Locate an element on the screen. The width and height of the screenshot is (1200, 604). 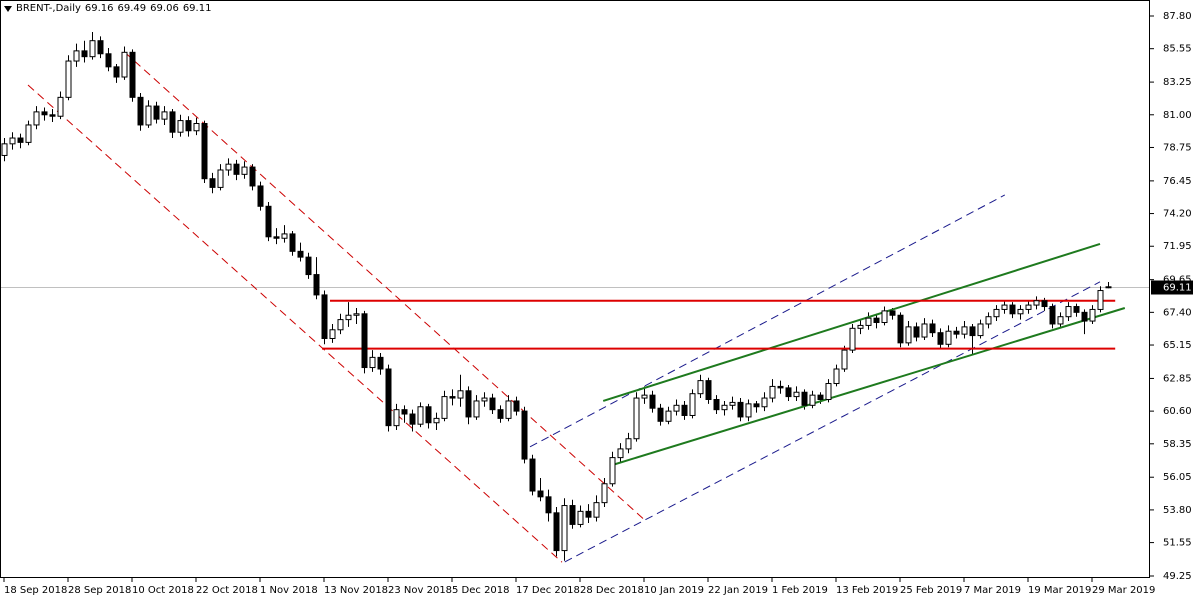
x-tick-label: 1 Feb 2019 is located at coordinates (800, 590).